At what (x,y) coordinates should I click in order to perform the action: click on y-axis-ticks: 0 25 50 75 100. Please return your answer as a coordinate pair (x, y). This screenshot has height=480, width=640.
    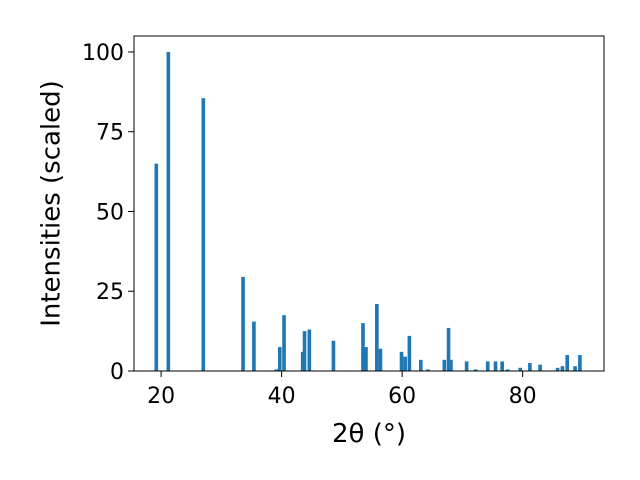
    Looking at the image, I should click on (108, 213).